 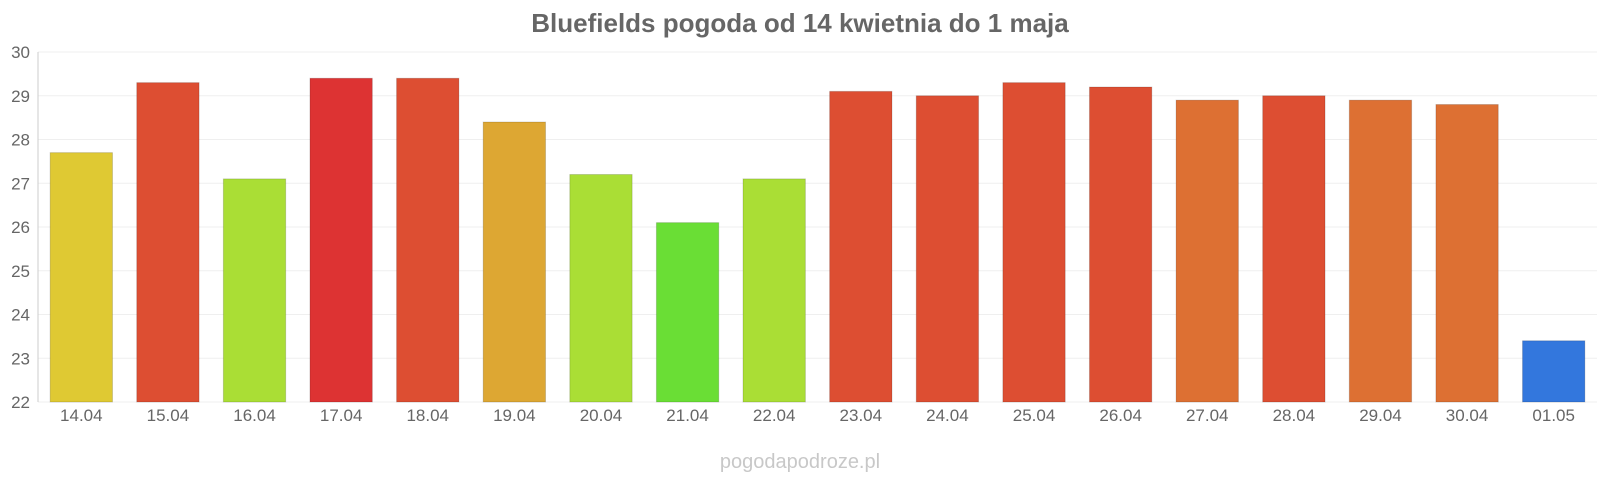 What do you see at coordinates (687, 312) in the screenshot?
I see `bar-21.04` at bounding box center [687, 312].